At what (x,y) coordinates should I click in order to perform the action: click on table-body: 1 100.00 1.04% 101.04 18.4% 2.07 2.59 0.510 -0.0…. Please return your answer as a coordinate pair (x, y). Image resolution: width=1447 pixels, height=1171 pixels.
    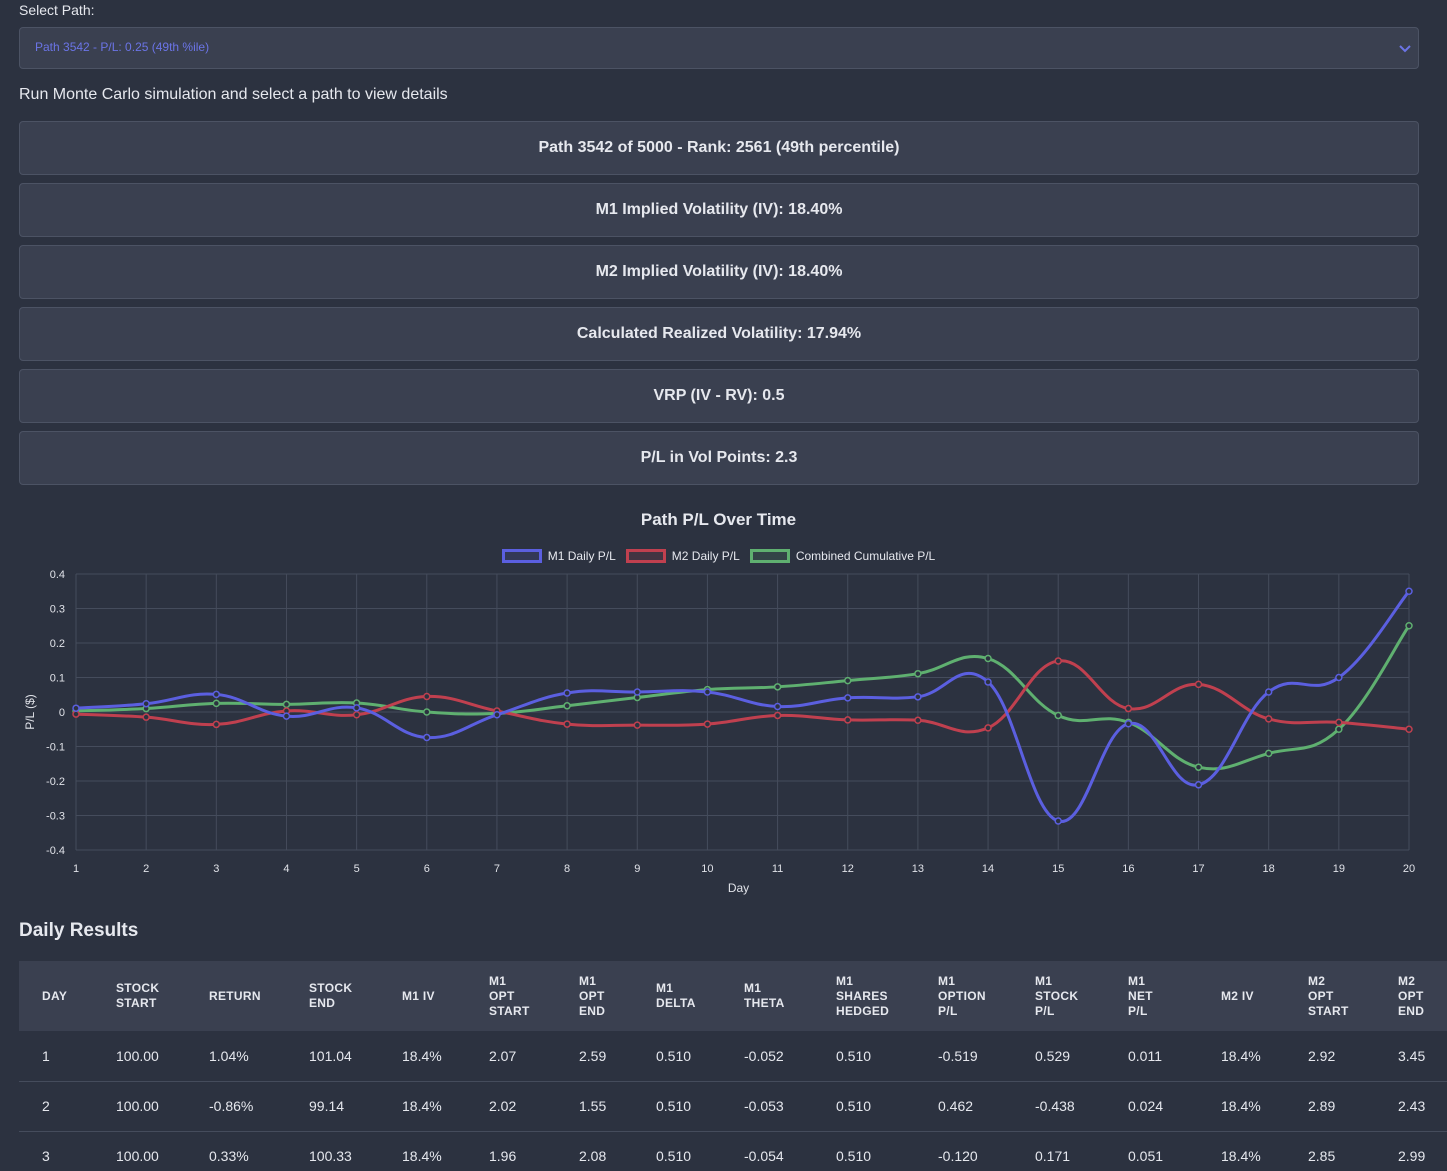
    Looking at the image, I should click on (733, 1101).